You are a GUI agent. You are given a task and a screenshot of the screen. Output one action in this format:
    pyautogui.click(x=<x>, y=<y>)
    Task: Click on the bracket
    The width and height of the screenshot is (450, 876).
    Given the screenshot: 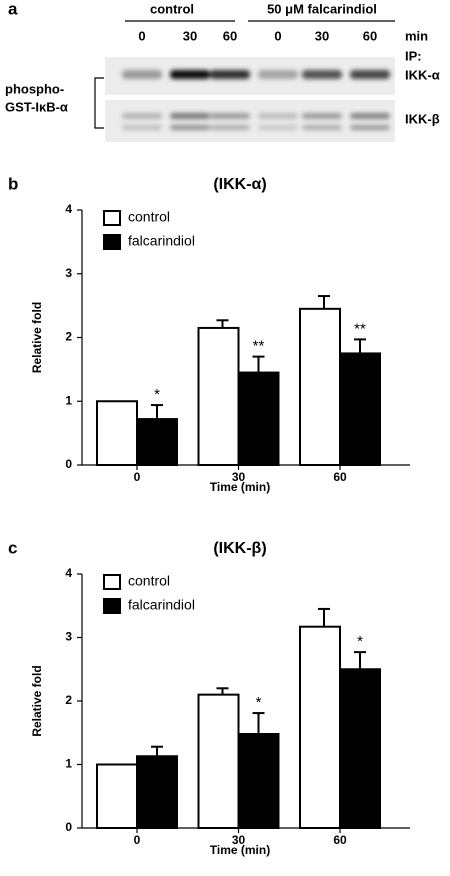 What is the action you would take?
    pyautogui.click(x=99, y=103)
    